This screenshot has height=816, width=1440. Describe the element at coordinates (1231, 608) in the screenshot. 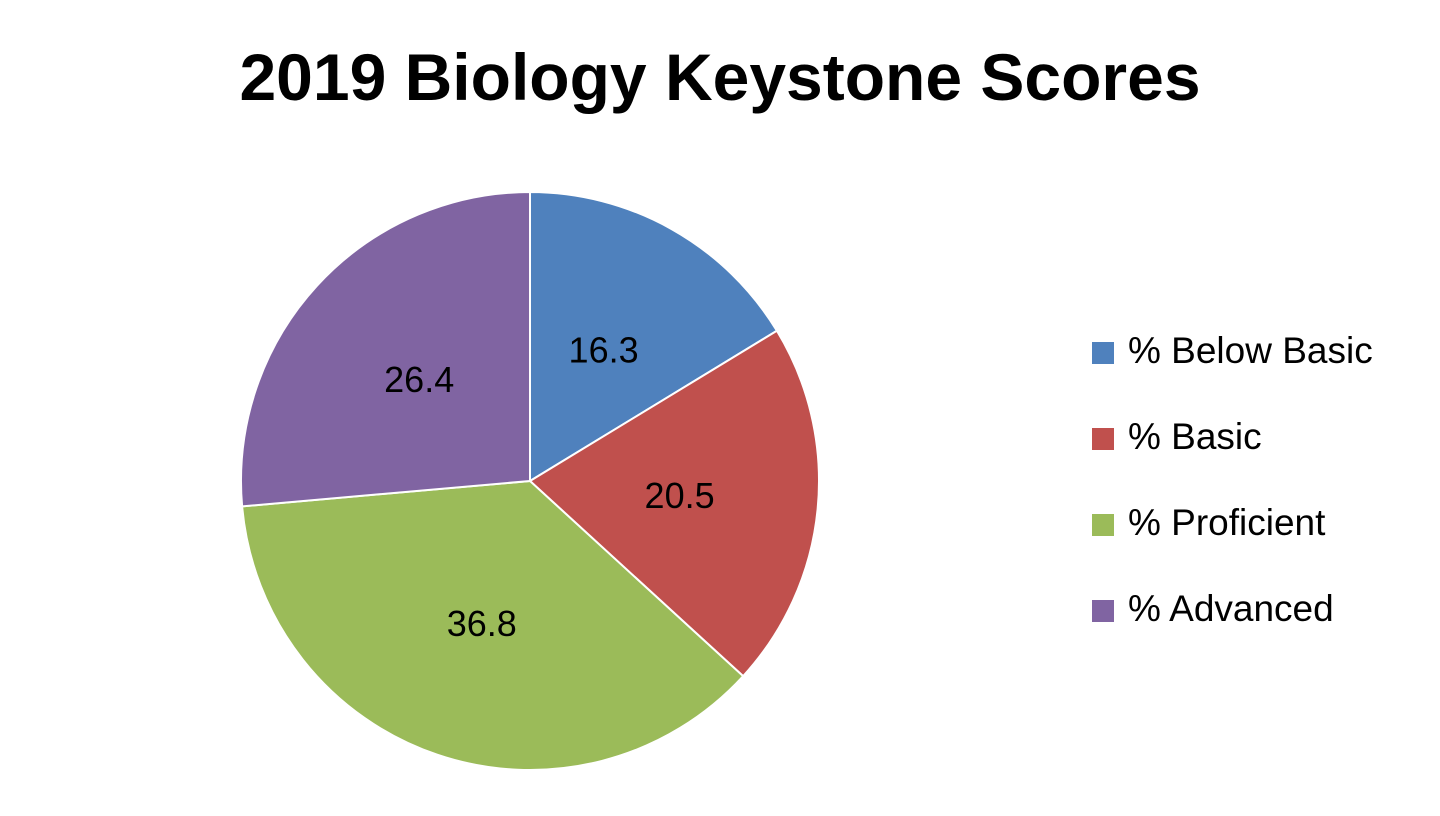

I see `legend-label-advanced: % Advanced` at that location.